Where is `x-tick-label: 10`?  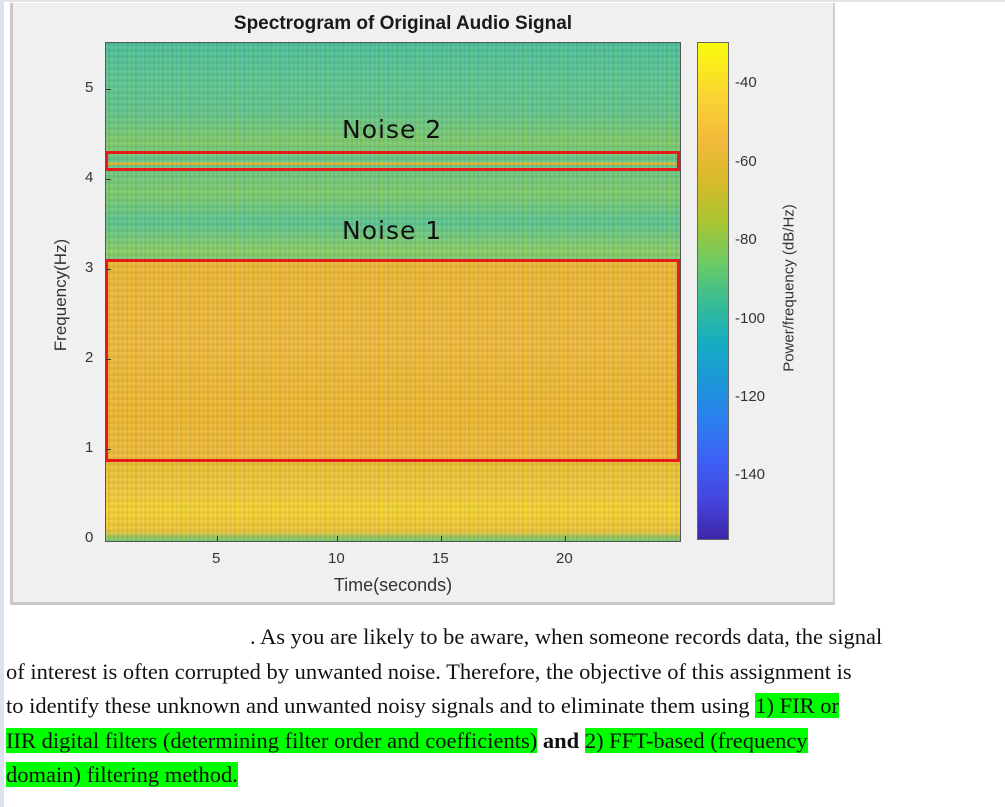
x-tick-label: 10 is located at coordinates (336, 558).